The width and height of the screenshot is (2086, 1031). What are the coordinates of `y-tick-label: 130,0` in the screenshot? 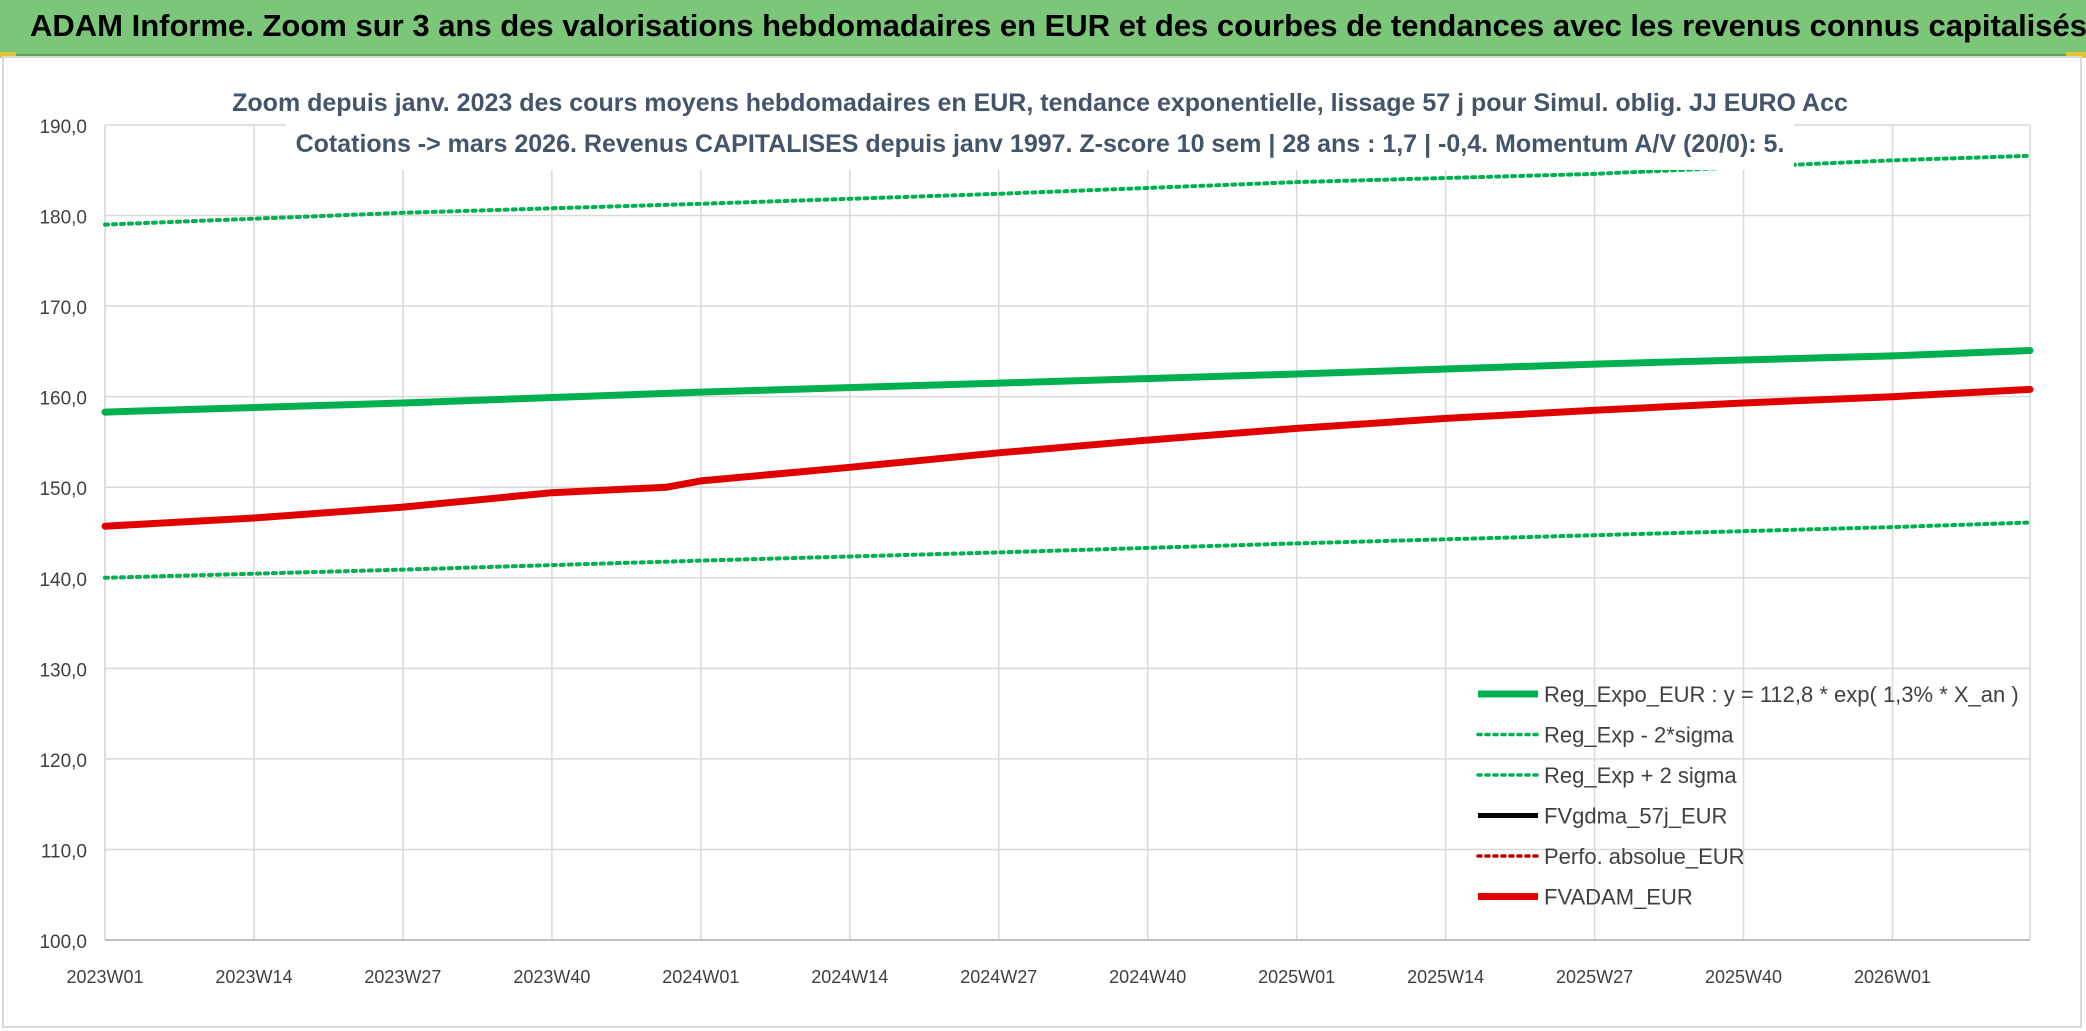 It's located at (63, 670).